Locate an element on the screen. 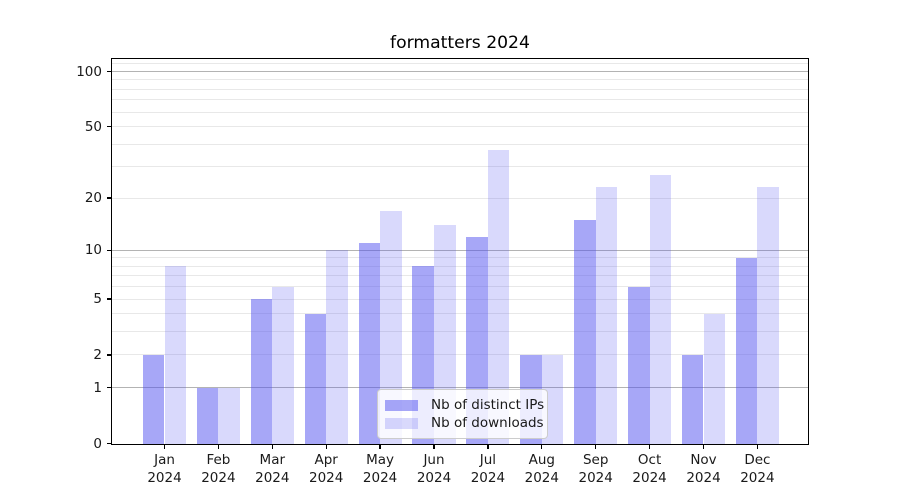 This screenshot has width=900, height=500. bar-downloads-mar is located at coordinates (283, 365).